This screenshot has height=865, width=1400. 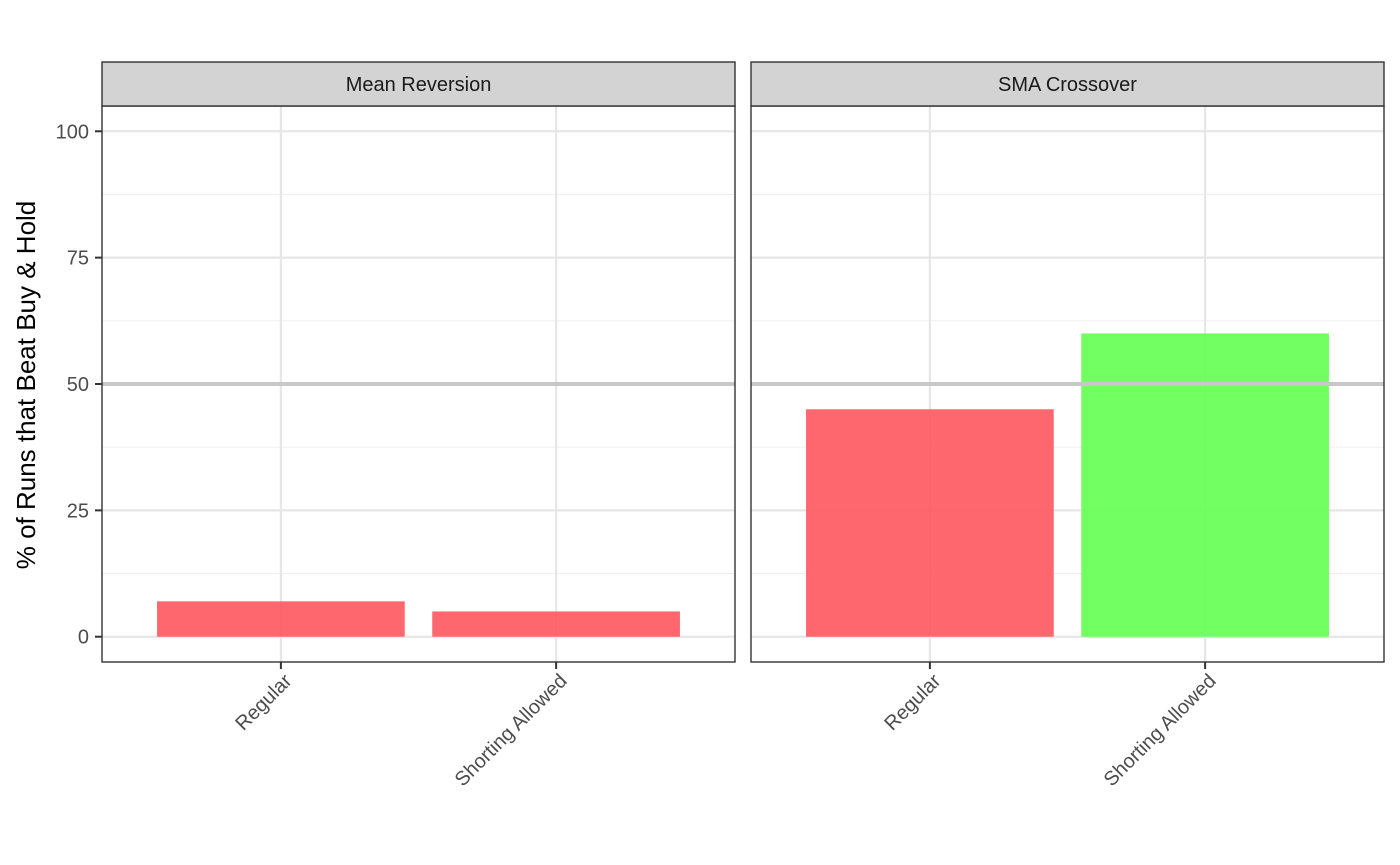 I want to click on facet-strip-label: SMA Crossover, so click(x=1067, y=85).